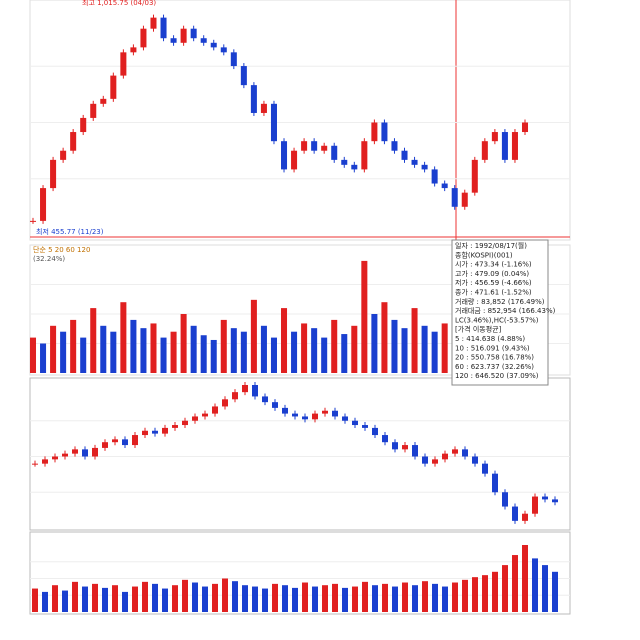 The height and width of the screenshot is (640, 640). I want to click on tooltip-line: 일자 : 1992/08/17(월), so click(491, 245).